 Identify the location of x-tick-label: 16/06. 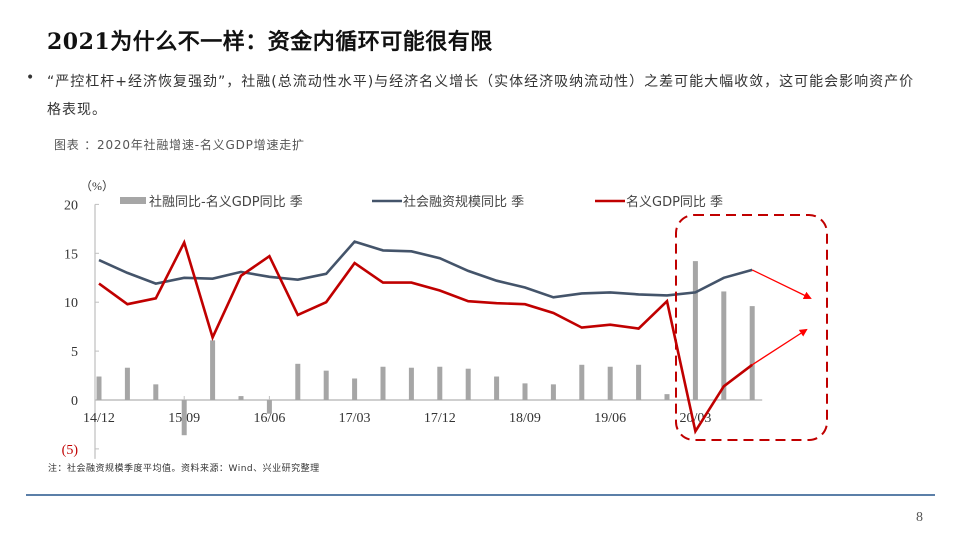
(269, 418).